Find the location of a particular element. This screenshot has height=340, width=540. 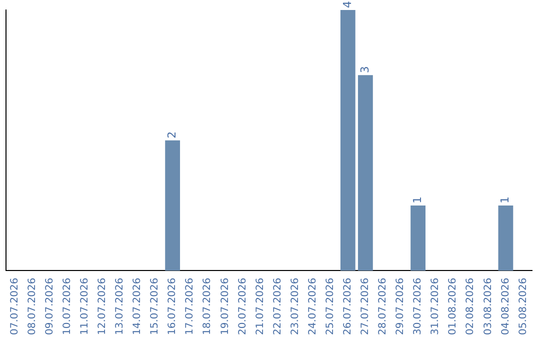

x-tick-label: 10.07.2026 is located at coordinates (67, 307).